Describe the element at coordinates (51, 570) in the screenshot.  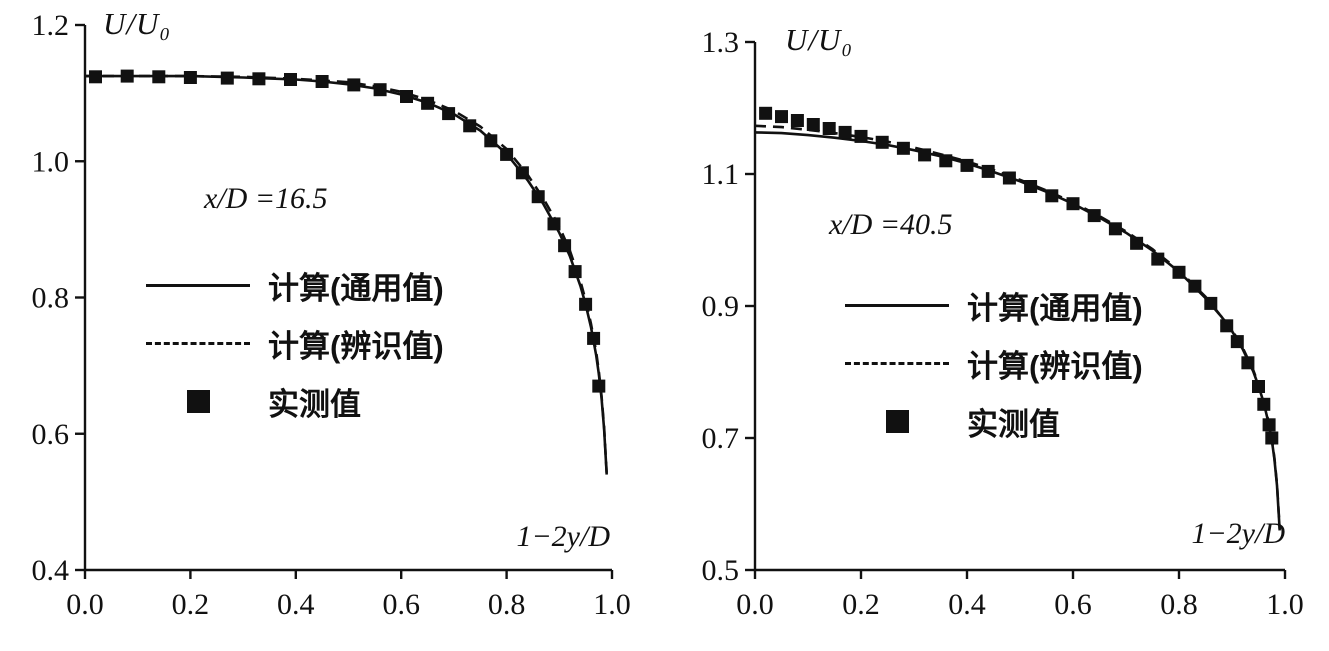
I see `y-tick-label: 0.4` at that location.